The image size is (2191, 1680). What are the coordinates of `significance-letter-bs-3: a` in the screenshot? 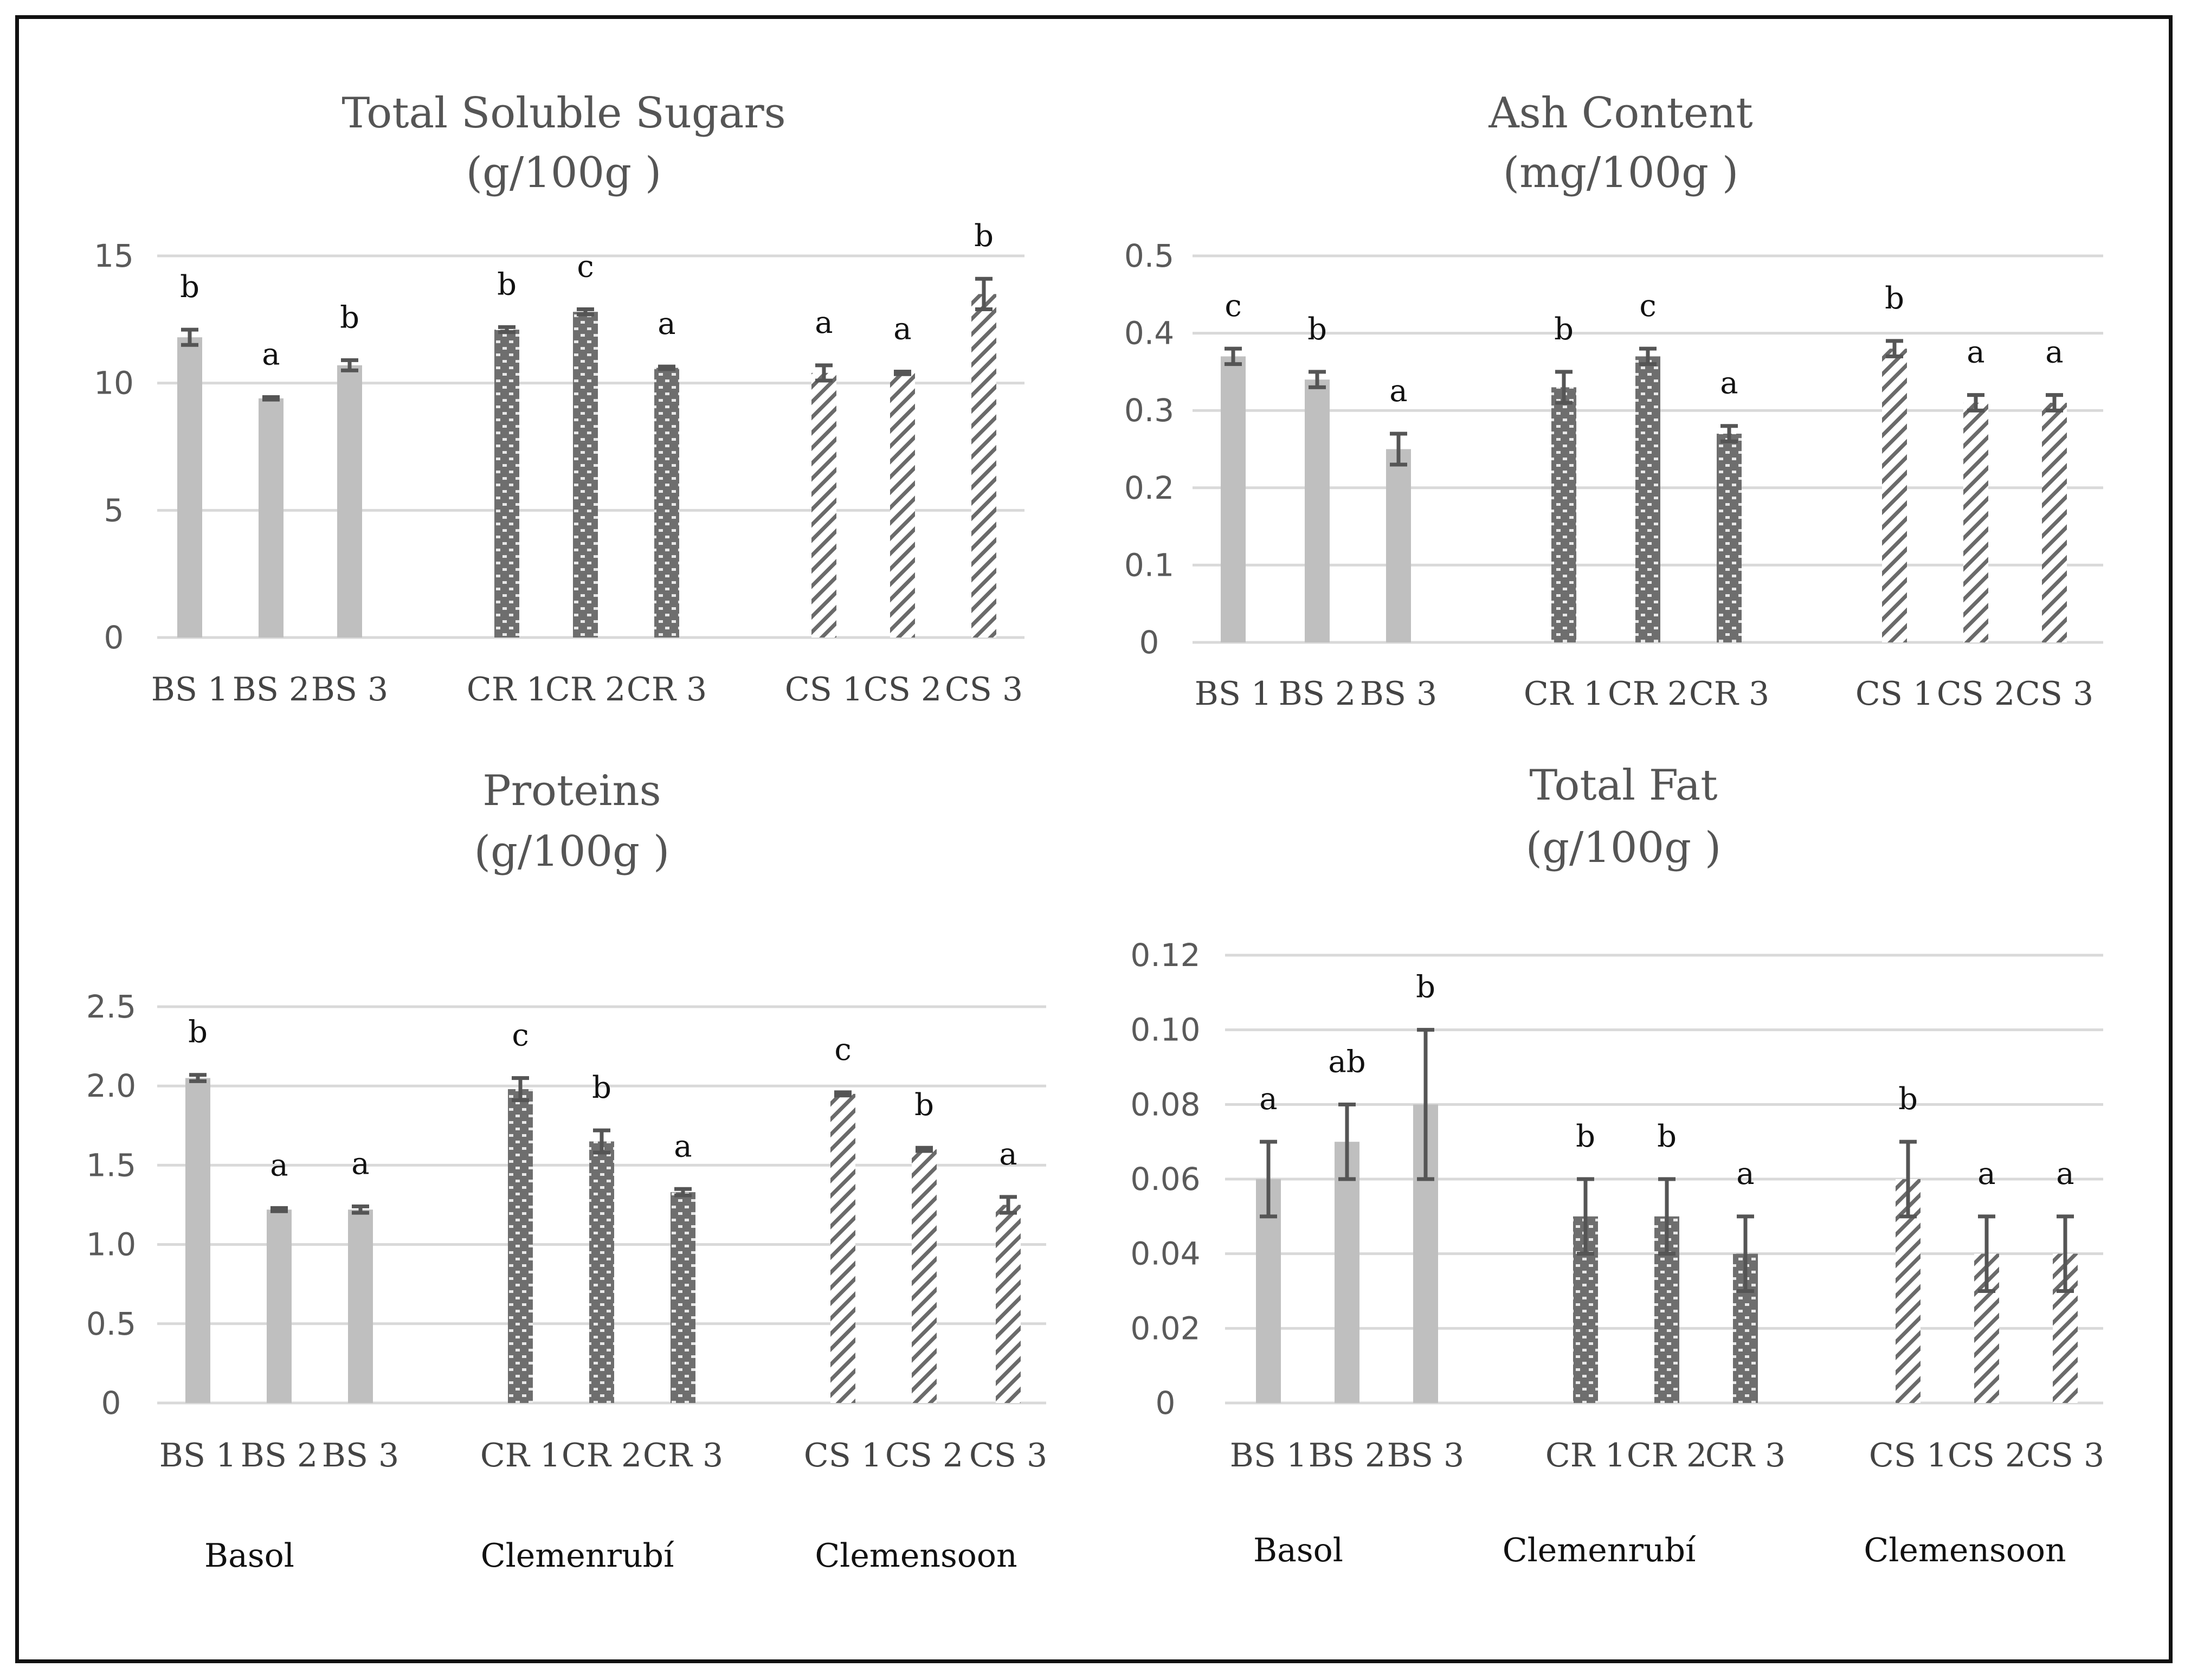 It's located at (360, 1163).